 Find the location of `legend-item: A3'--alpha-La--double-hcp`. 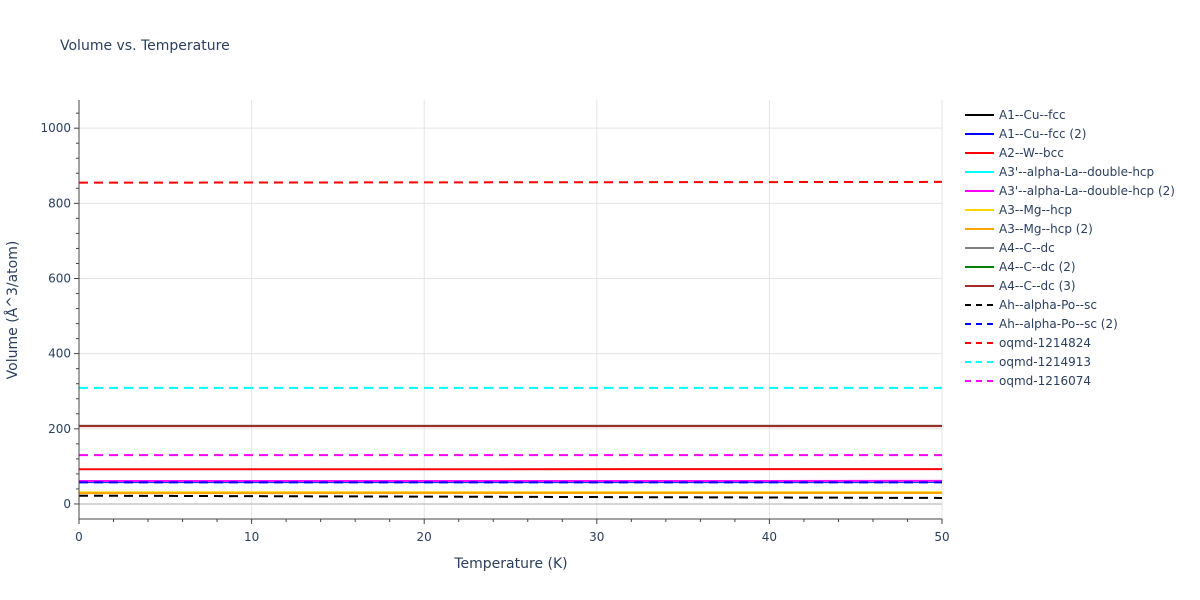

legend-item: A3'--alpha-La--double-hcp is located at coordinates (1059, 172).